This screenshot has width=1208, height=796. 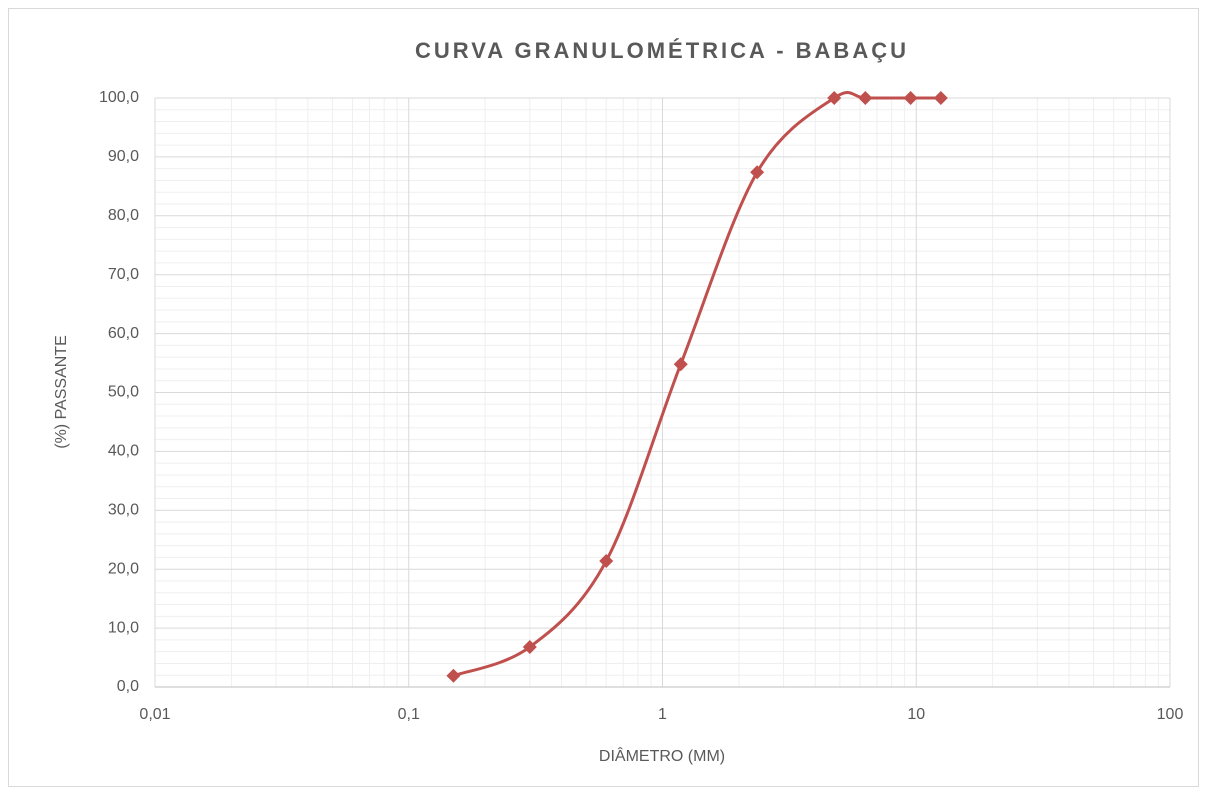 I want to click on x-axis-title: DIÂMETRO (MM), so click(x=662, y=755).